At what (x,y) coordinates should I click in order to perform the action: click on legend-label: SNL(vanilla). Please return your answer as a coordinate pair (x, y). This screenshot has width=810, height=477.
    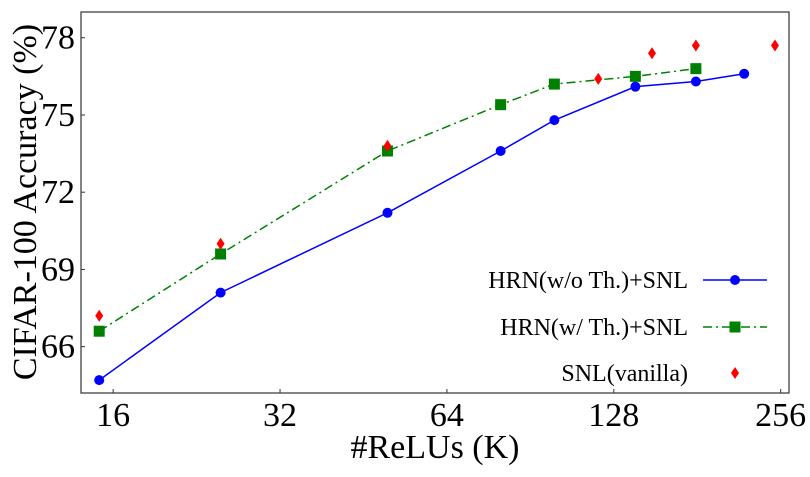
    Looking at the image, I should click on (624, 374).